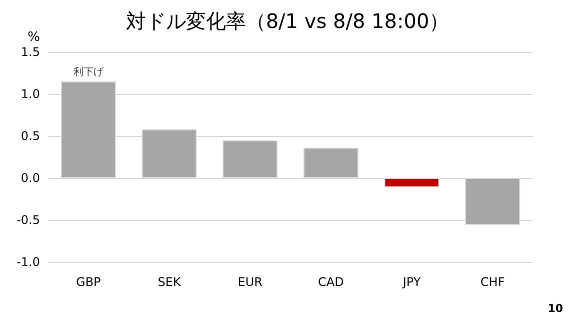  Describe the element at coordinates (30, 136) in the screenshot. I see `y-tick-label: 0.5` at that location.